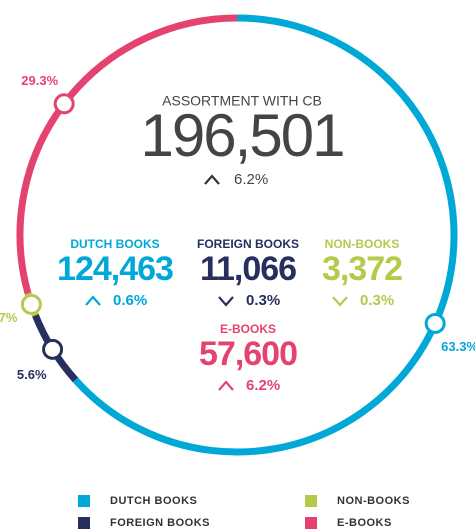 The height and width of the screenshot is (529, 475). I want to click on legend-label: NON-BOOKS, so click(373, 501).